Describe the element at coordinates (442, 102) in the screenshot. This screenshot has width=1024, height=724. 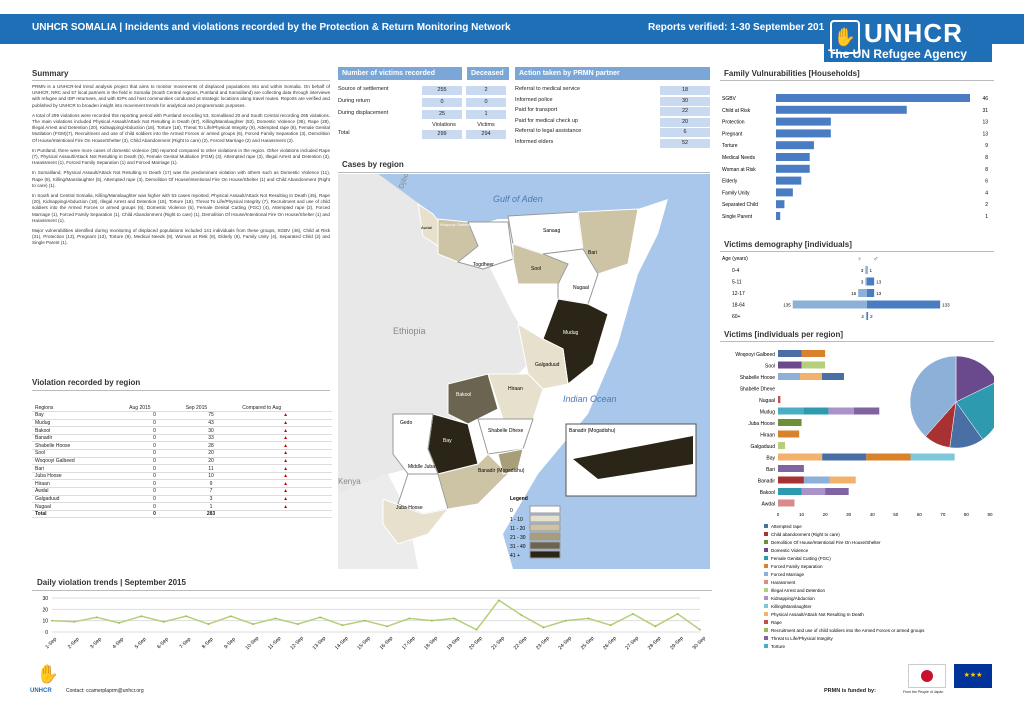
I see `victims-count: 0` at that location.